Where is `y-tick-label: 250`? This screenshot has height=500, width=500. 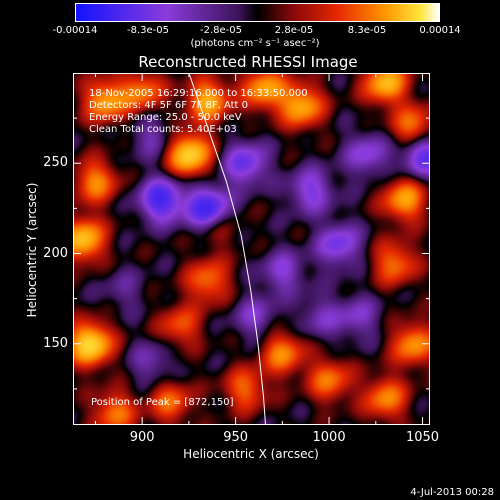 y-tick-label: 250 is located at coordinates (55, 163).